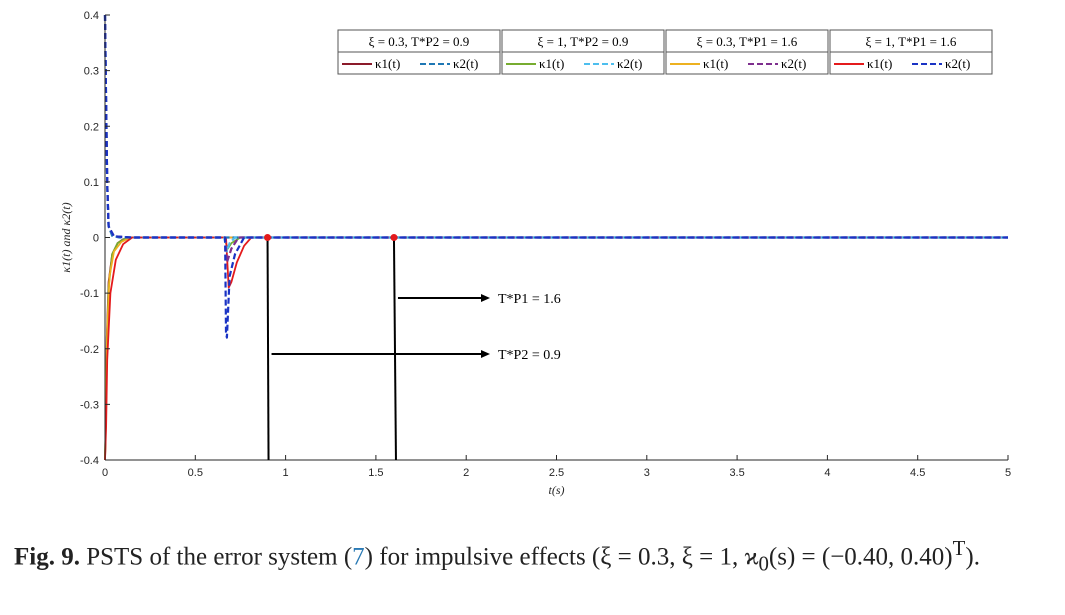  I want to click on annotation-label: T*P1 = 1.6, so click(529, 299).